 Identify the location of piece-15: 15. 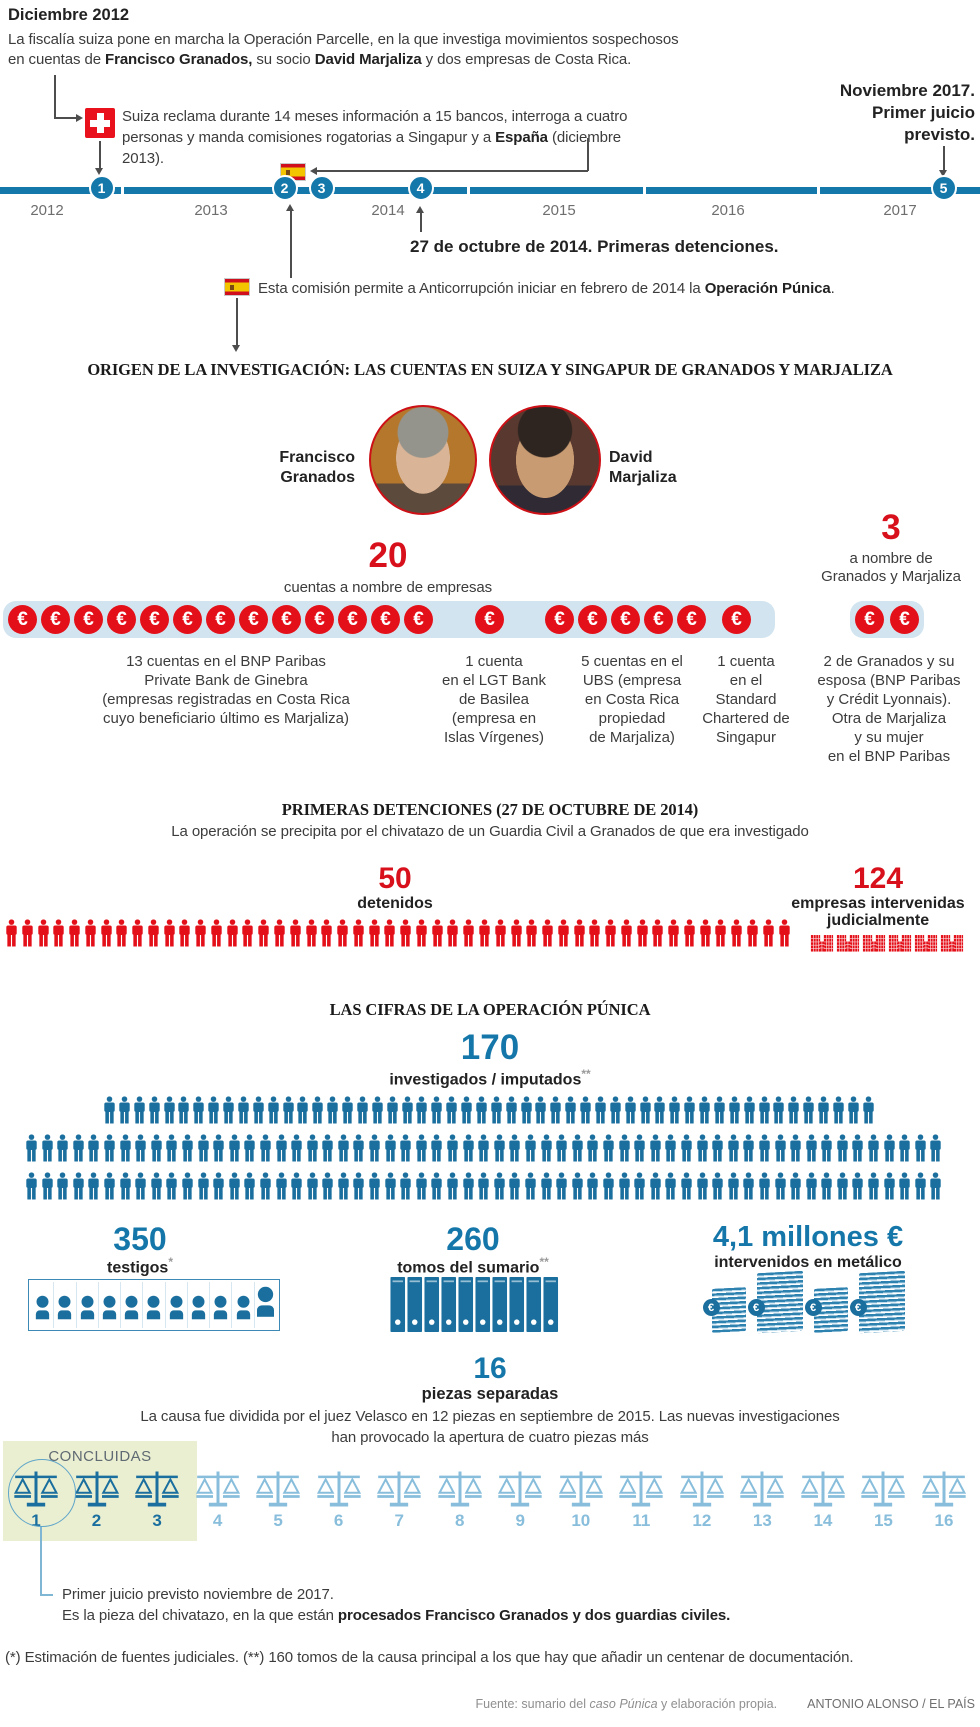
(883, 1500).